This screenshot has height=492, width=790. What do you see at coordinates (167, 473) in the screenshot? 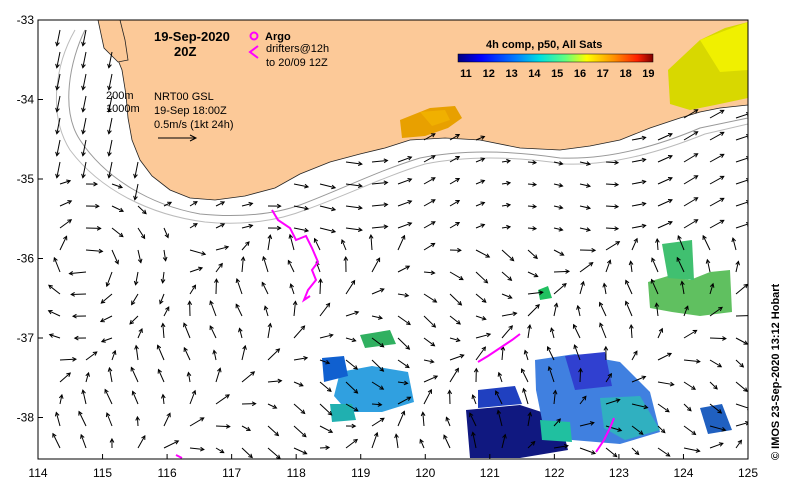
I see `x-tick-label: 116` at bounding box center [167, 473].